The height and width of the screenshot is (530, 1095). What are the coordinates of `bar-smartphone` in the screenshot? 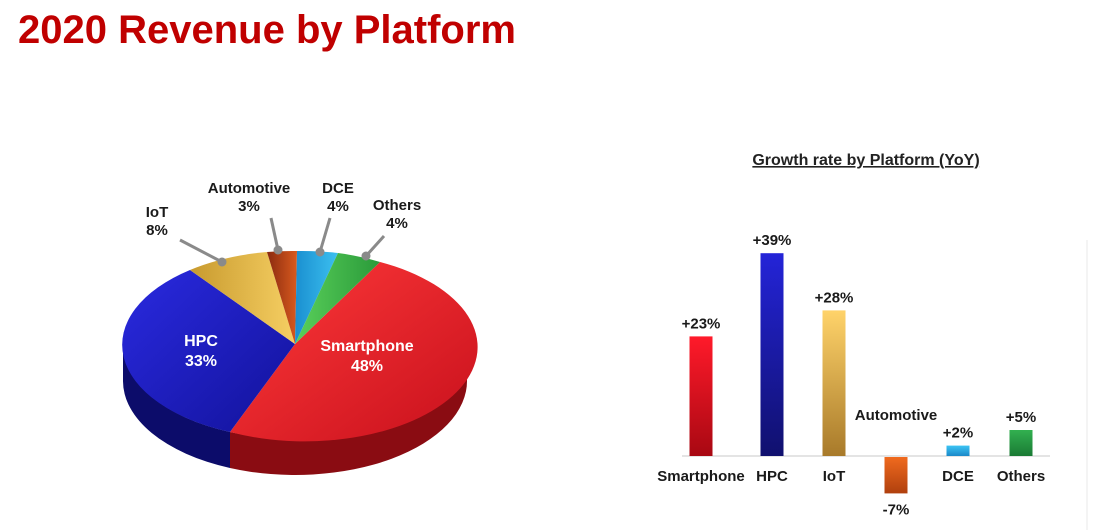 It's located at (701, 396).